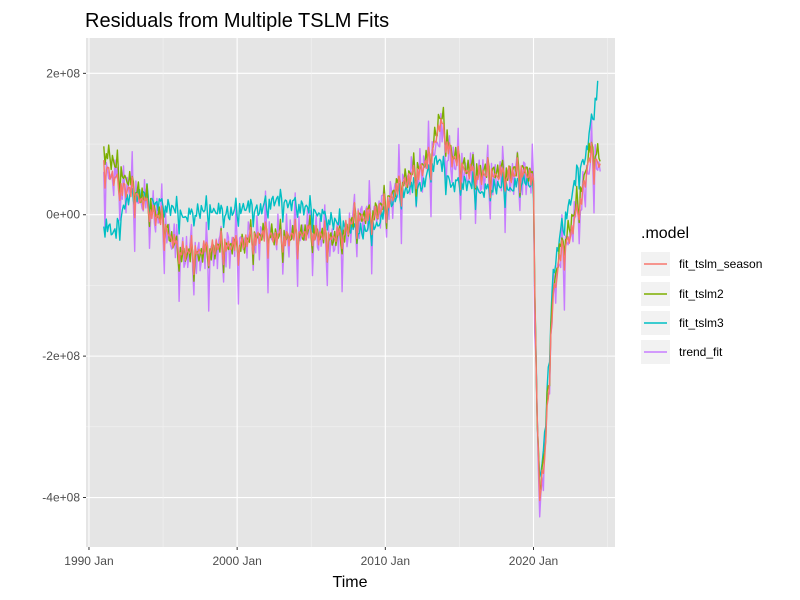  I want to click on x-axis-ticks, so click(311, 548).